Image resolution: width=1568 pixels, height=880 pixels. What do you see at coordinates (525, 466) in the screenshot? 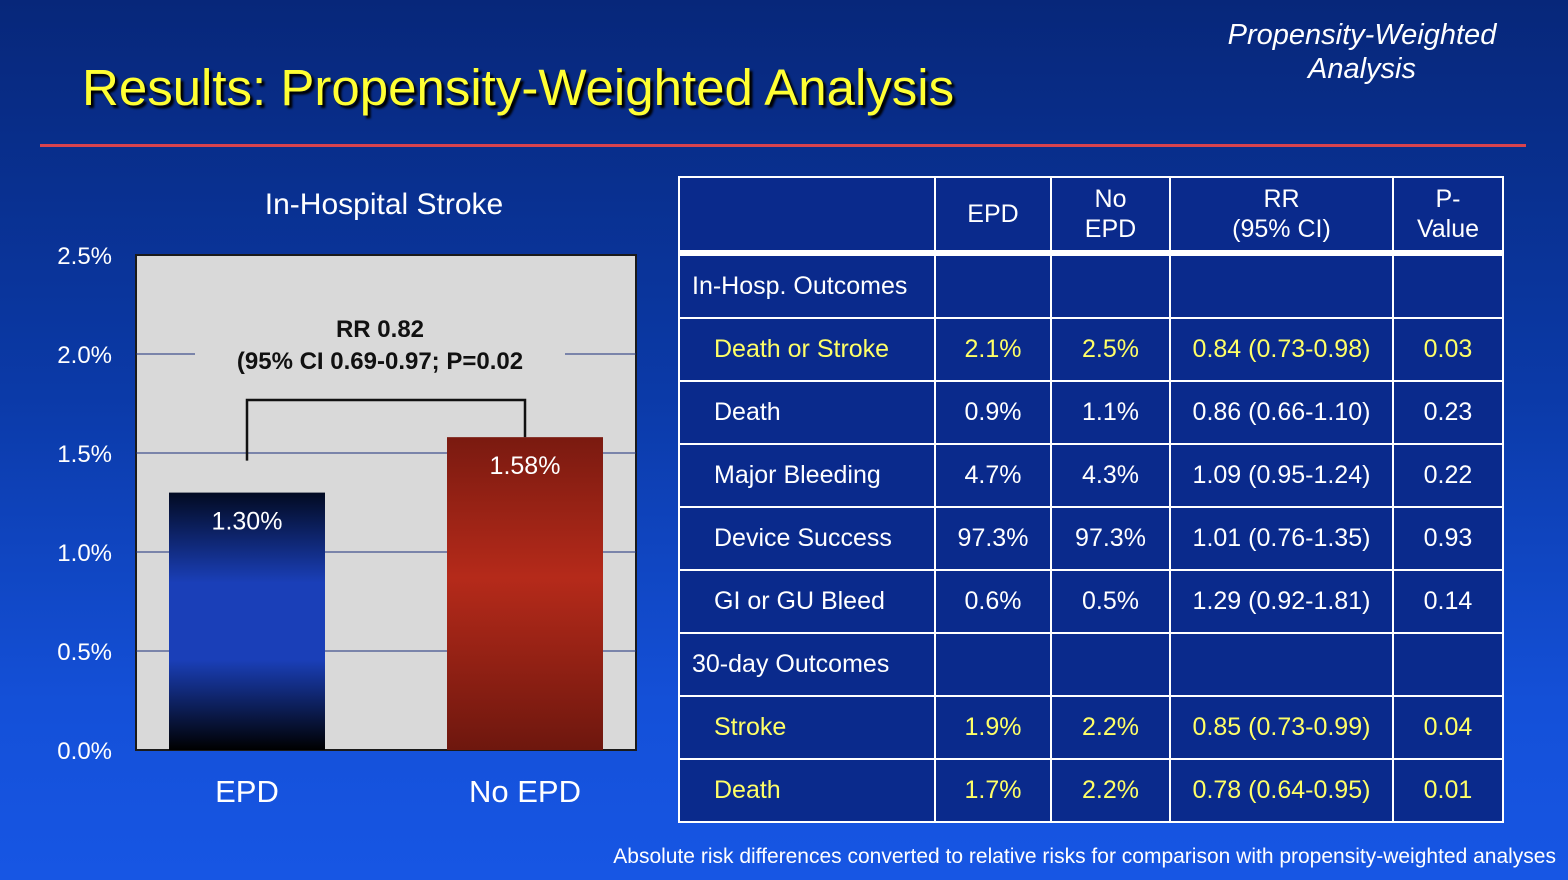
I see `bar-value-label: 1.58%` at bounding box center [525, 466].